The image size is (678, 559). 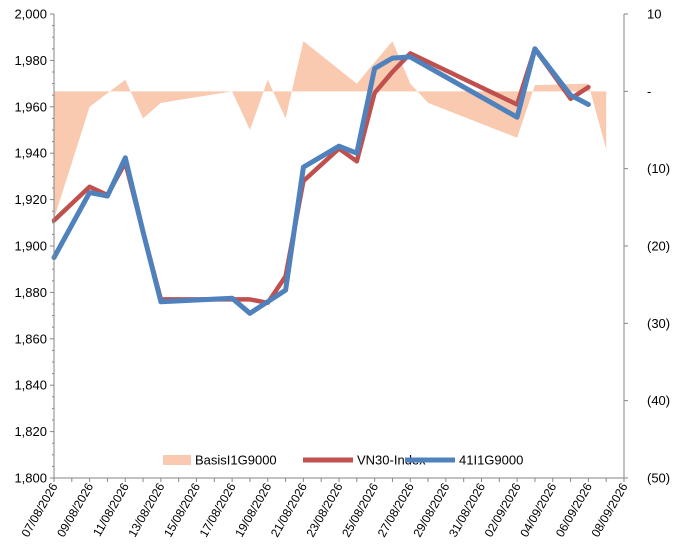 What do you see at coordinates (30, 338) in the screenshot?
I see `left-tick-label: 1,860` at bounding box center [30, 338].